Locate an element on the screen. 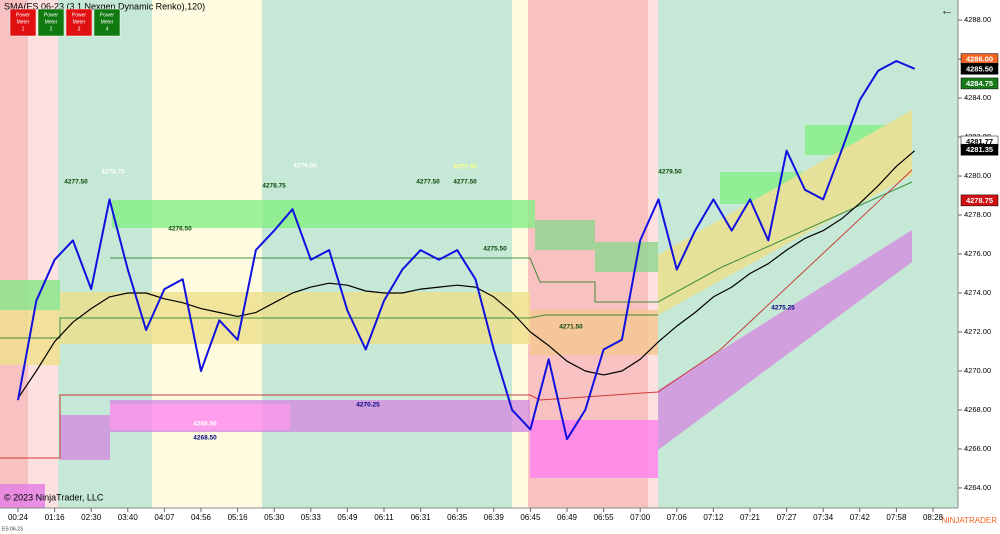 The image size is (1000, 534). price-annotation: 4276.50 is located at coordinates (180, 229).